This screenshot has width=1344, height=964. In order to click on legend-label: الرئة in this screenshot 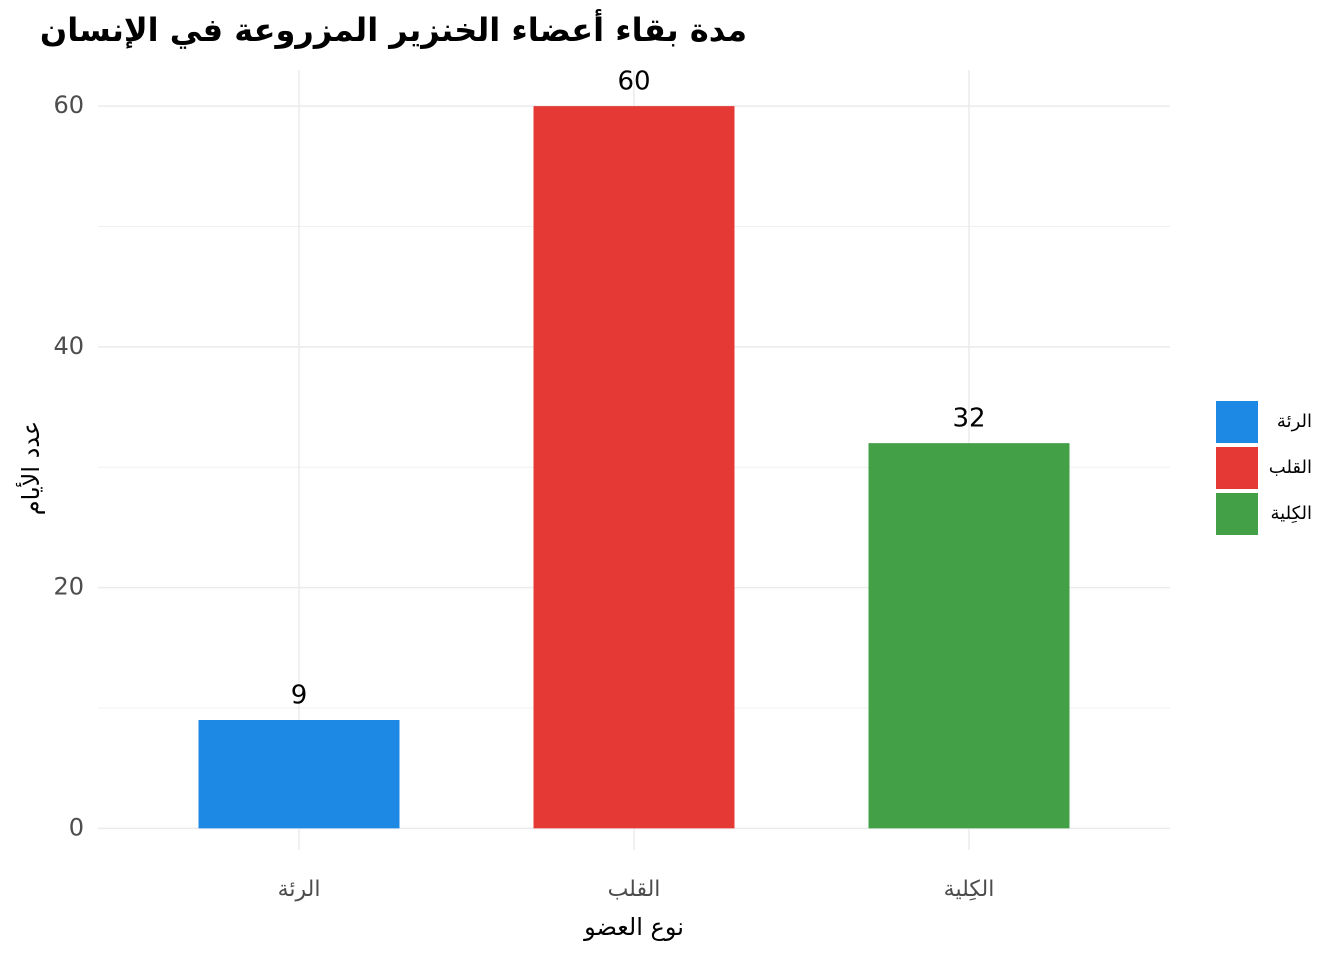, I will do `click(1294, 421)`.